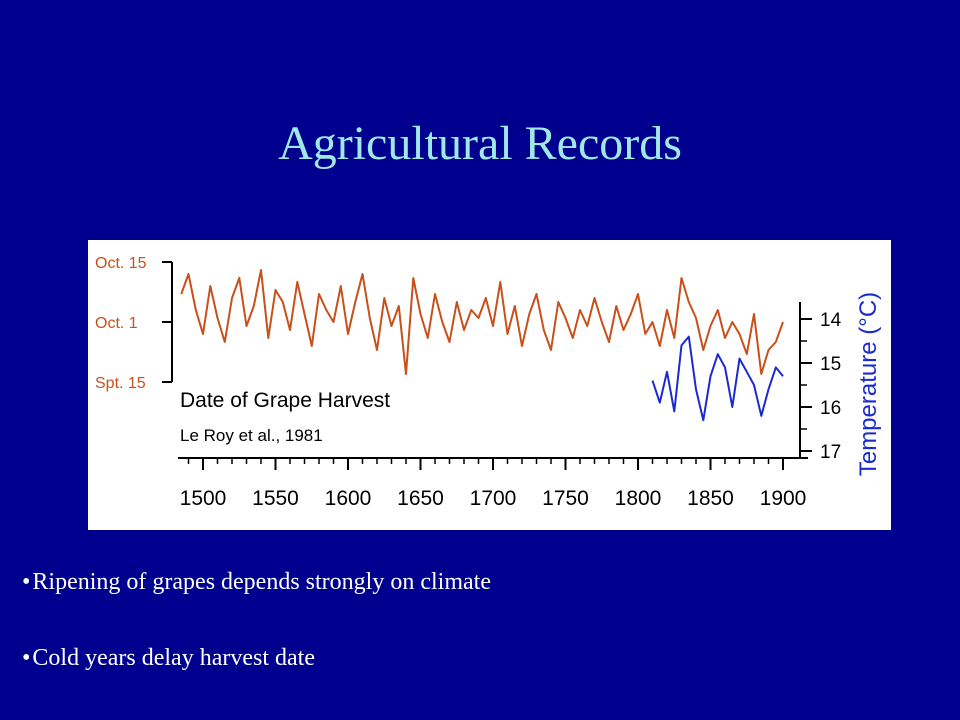  Describe the element at coordinates (348, 498) in the screenshot. I see `x-tick-label: 1600` at that location.